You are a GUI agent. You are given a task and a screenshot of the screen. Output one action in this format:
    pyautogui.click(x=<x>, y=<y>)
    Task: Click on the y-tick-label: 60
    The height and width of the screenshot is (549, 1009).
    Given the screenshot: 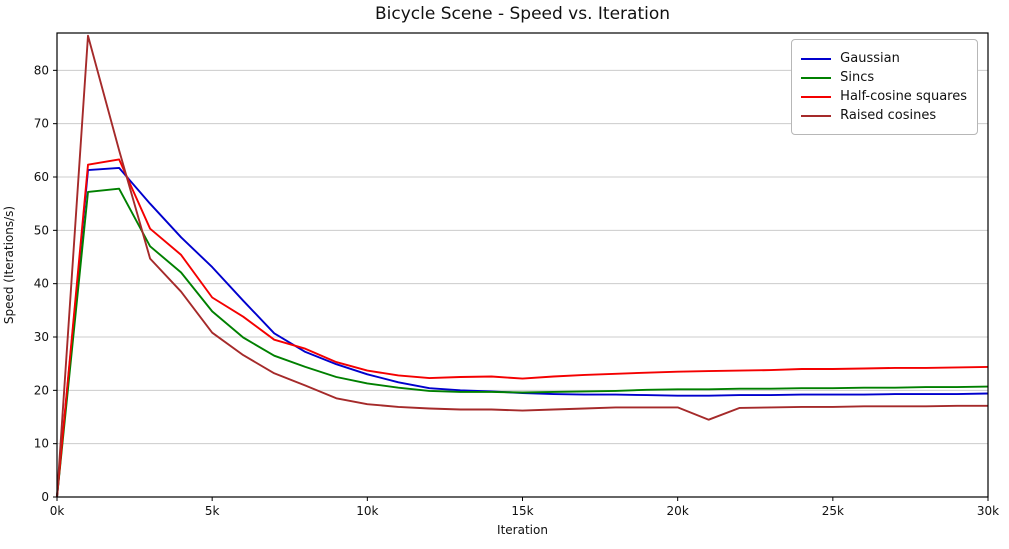 What is the action you would take?
    pyautogui.click(x=41, y=177)
    